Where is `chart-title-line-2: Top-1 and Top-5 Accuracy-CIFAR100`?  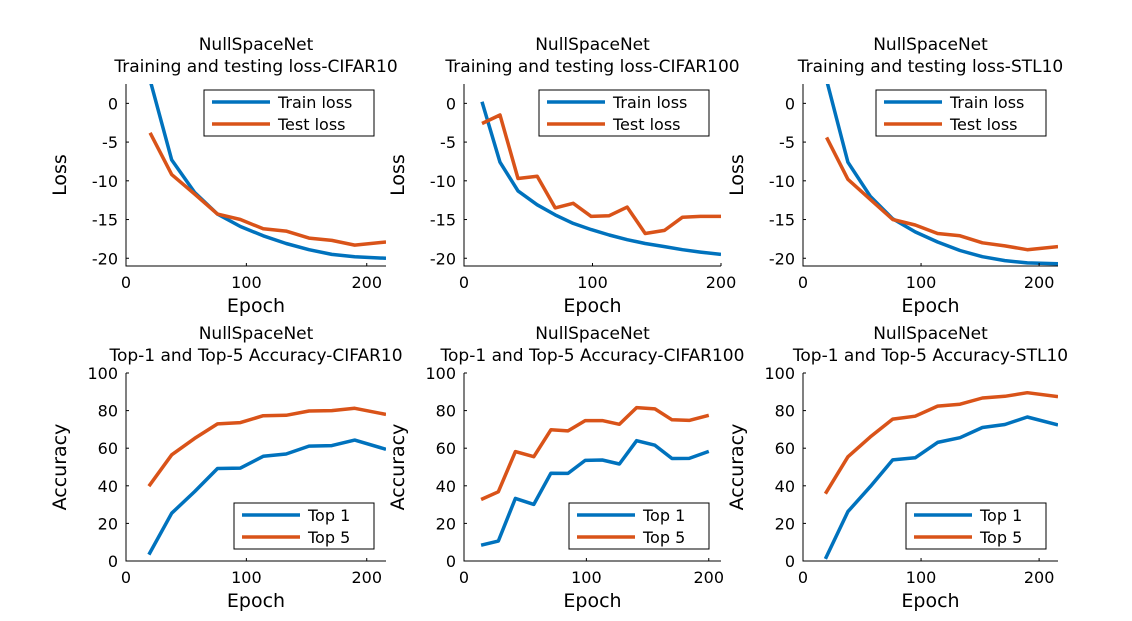 chart-title-line-2: Top-1 and Top-5 Accuracy-CIFAR100 is located at coordinates (592, 356).